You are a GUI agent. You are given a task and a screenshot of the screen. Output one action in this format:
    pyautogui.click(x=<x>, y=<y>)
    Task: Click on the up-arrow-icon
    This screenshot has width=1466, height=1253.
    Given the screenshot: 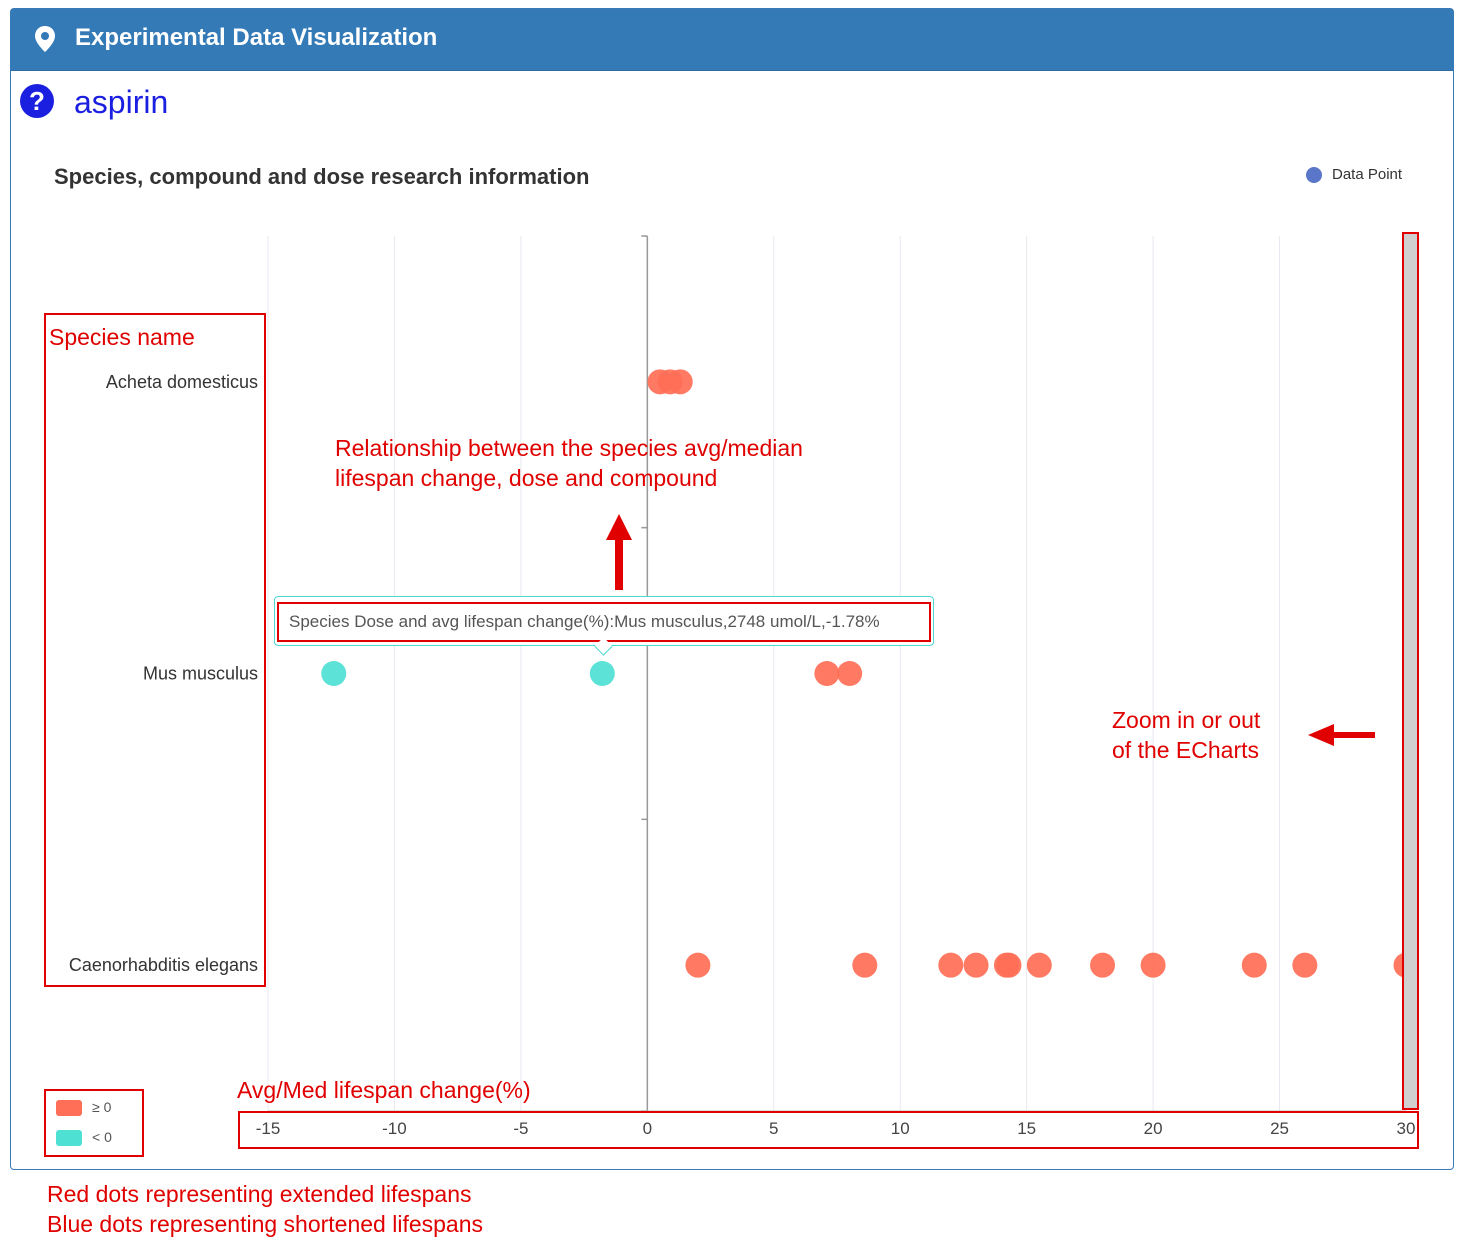 What is the action you would take?
    pyautogui.click(x=619, y=527)
    